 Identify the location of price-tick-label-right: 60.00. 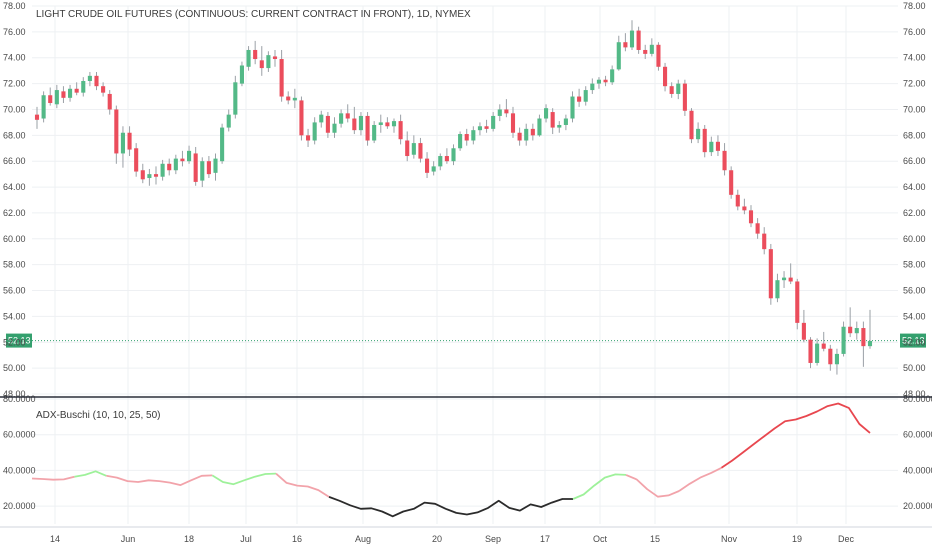
(914, 239).